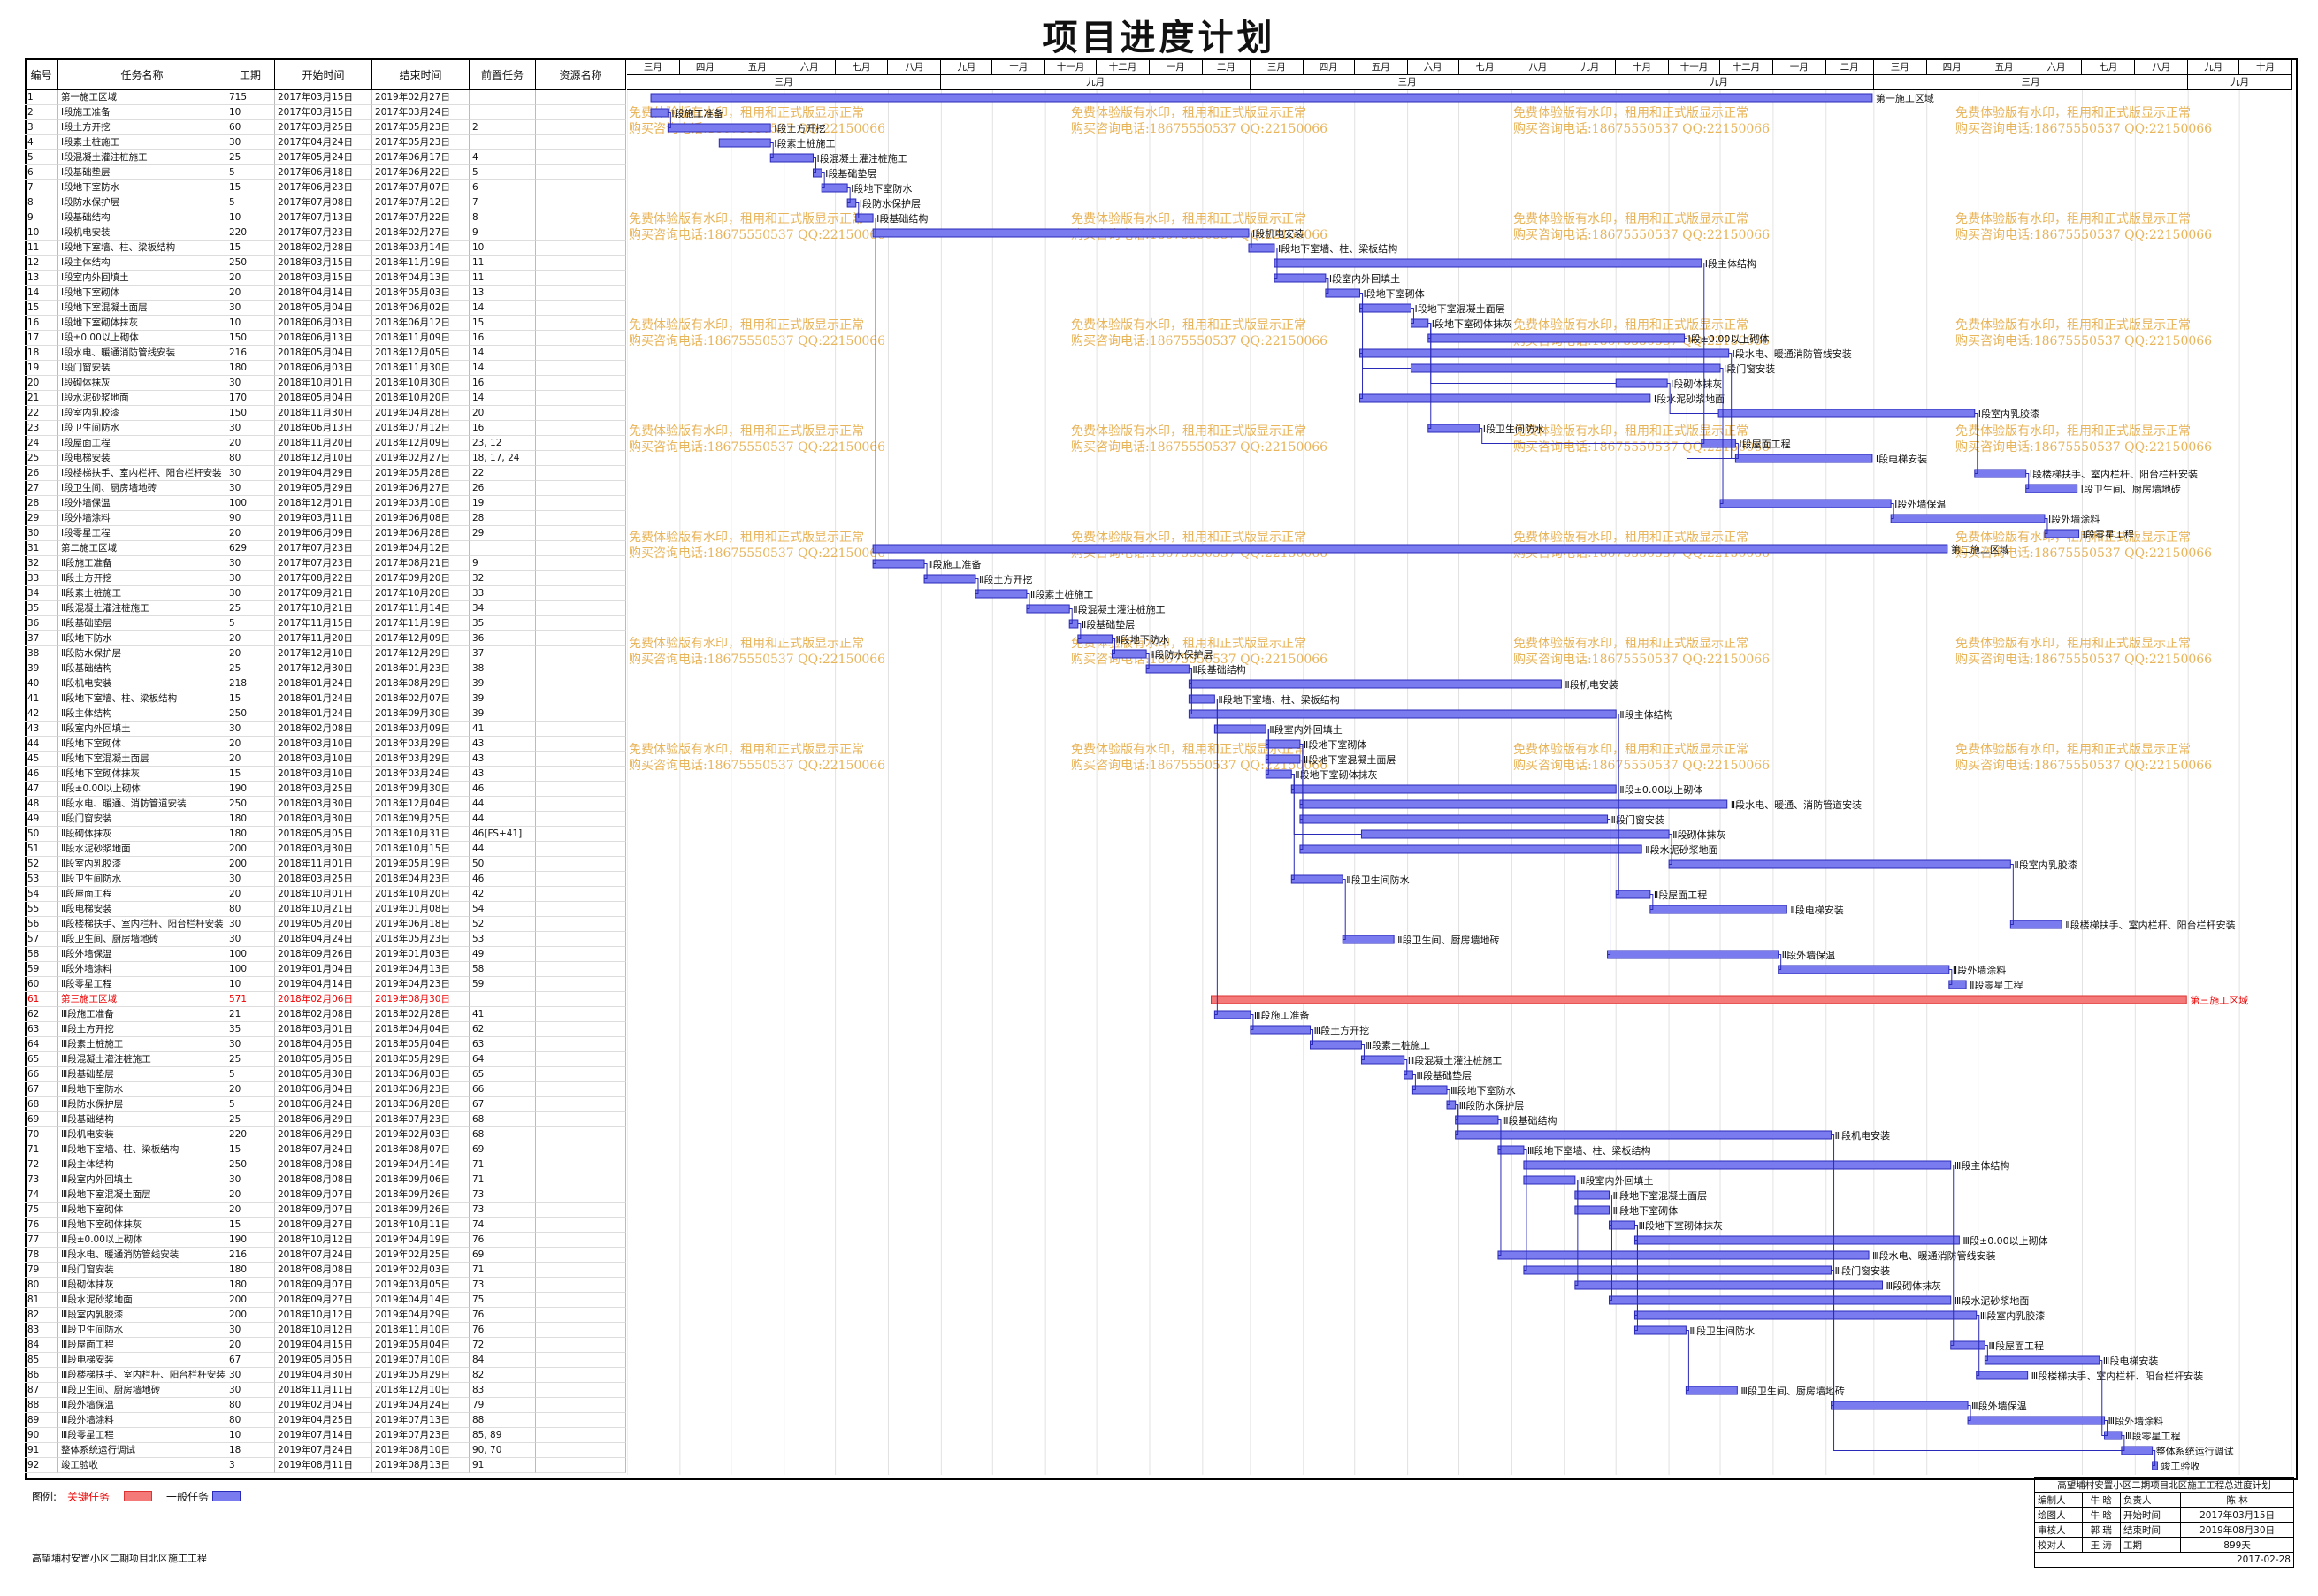  Describe the element at coordinates (421, 1044) in the screenshot. I see `table-cell: 2018年05月04日` at that location.